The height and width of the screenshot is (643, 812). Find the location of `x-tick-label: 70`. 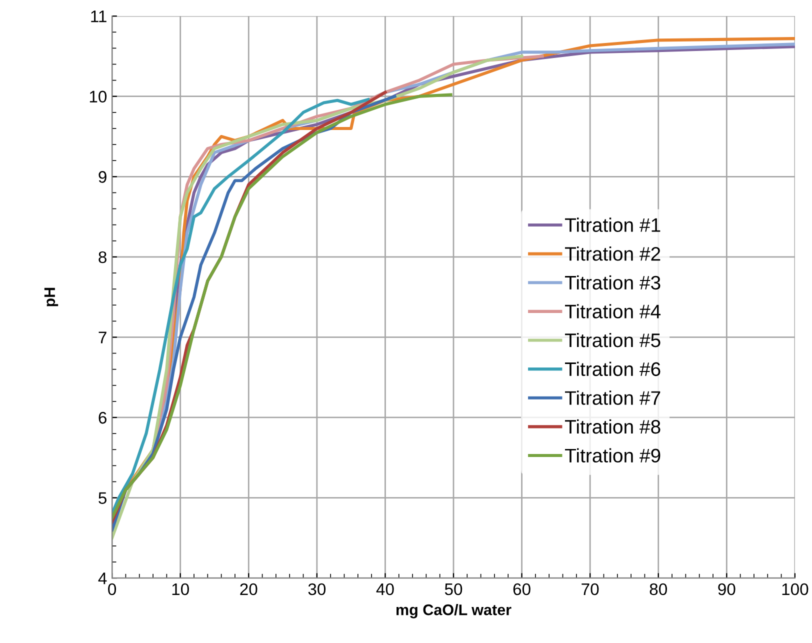

x-tick-label: 70 is located at coordinates (590, 589).